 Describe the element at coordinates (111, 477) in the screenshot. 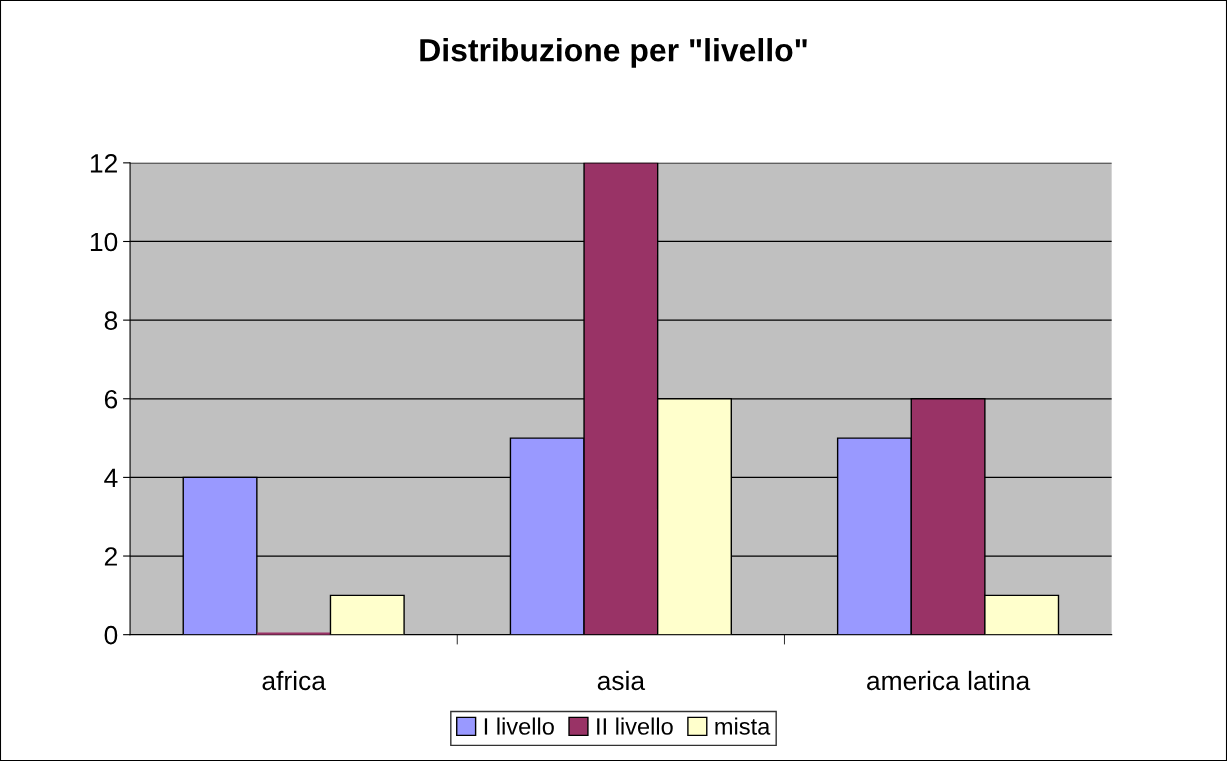

I see `y-tick-label: 4` at that location.